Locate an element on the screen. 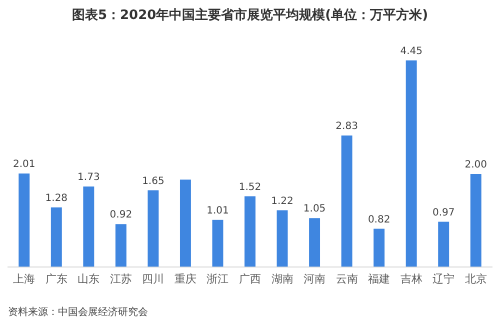 This screenshot has width=500, height=333. x-tick-label: 浙江 is located at coordinates (217, 279).